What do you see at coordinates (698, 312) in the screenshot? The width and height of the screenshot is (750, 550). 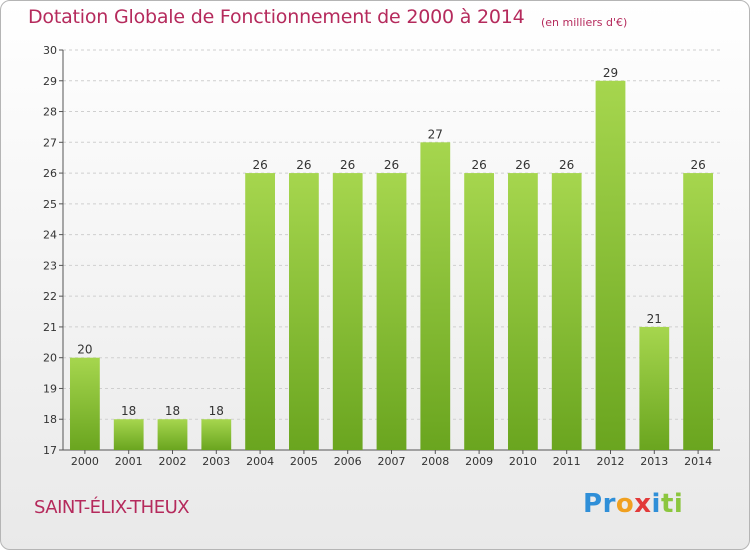 I see `bar-2014` at bounding box center [698, 312].